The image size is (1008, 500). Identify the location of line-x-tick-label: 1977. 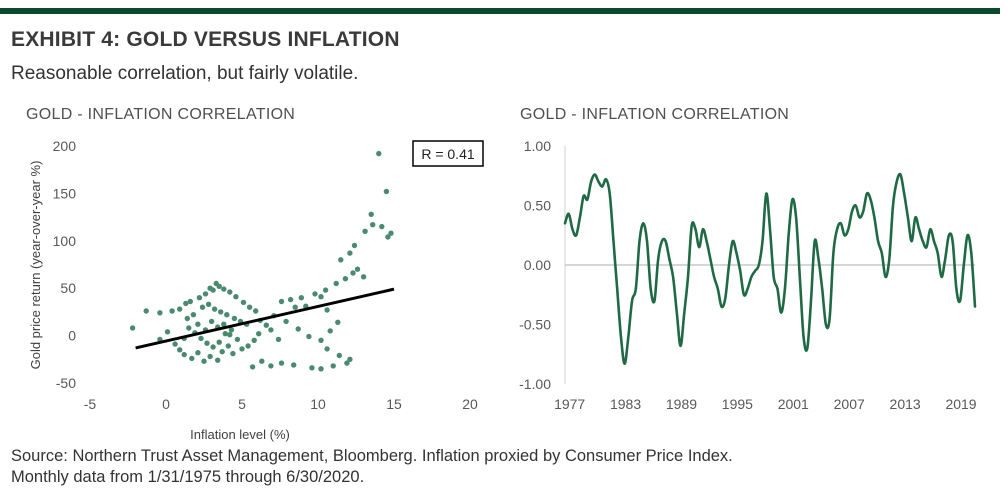
(569, 404).